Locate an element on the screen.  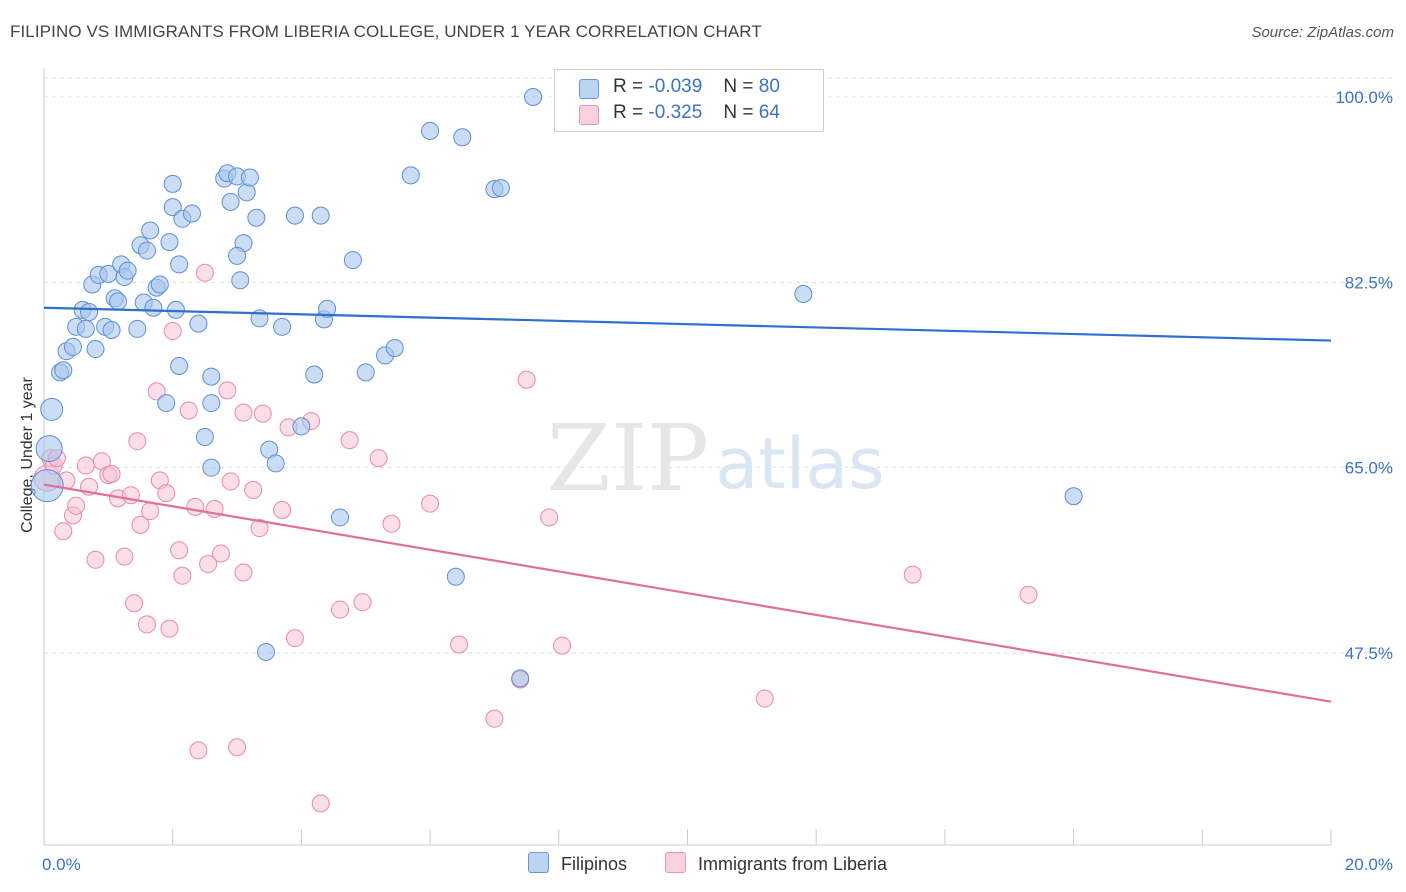
bottom-legend-label: Immigrants from Liberia is located at coordinates (793, 864).